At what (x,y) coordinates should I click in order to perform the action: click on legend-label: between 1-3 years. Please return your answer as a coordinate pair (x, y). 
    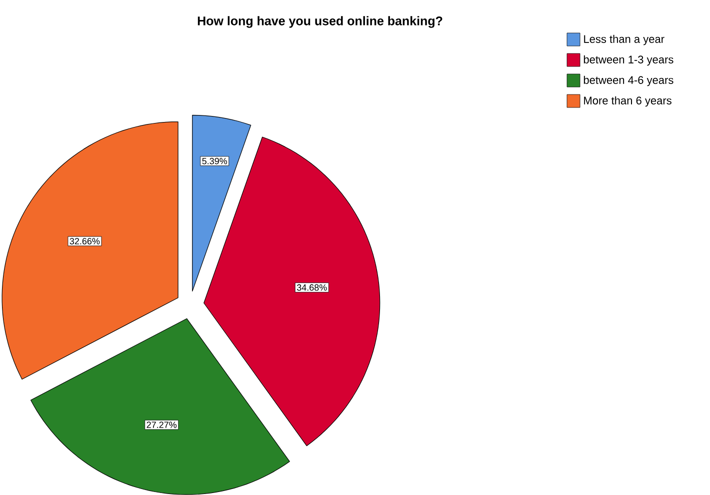
    Looking at the image, I should click on (629, 60).